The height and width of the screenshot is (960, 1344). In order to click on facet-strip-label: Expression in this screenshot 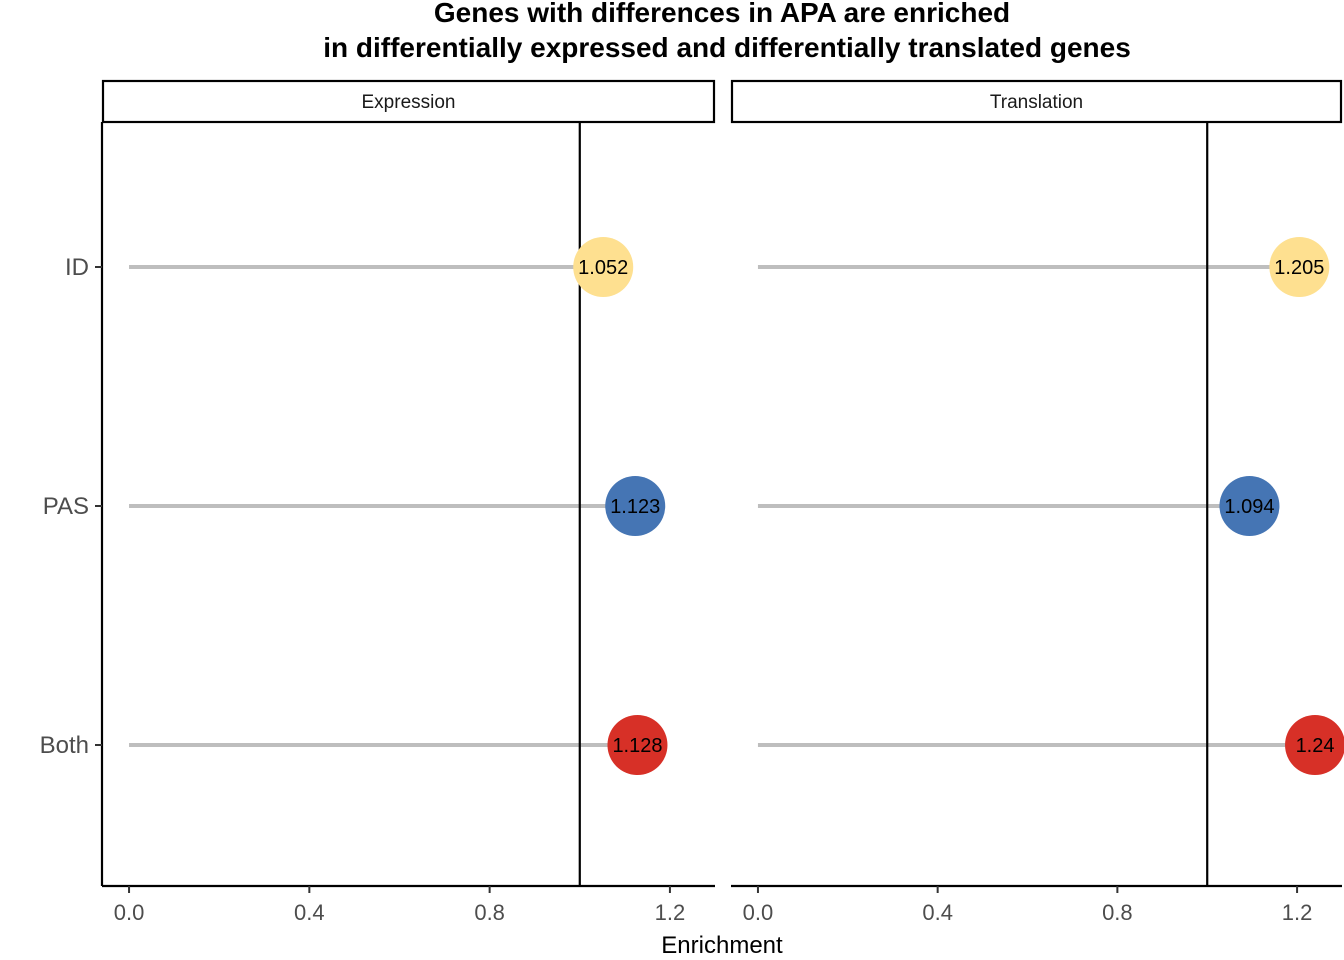, I will do `click(409, 102)`.